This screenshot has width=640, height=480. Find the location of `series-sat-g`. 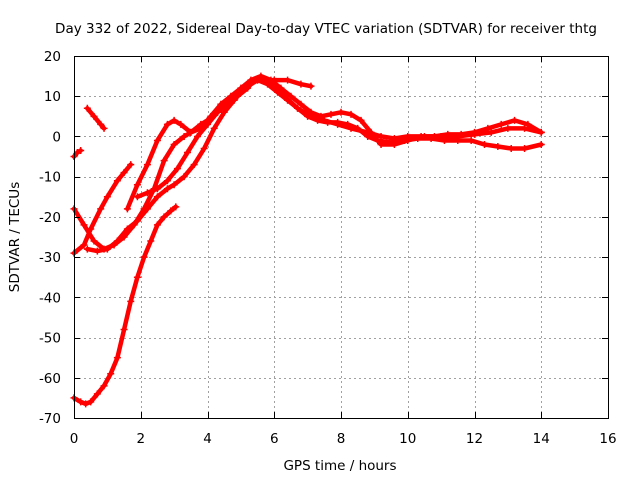

series-sat-g is located at coordinates (96, 118).